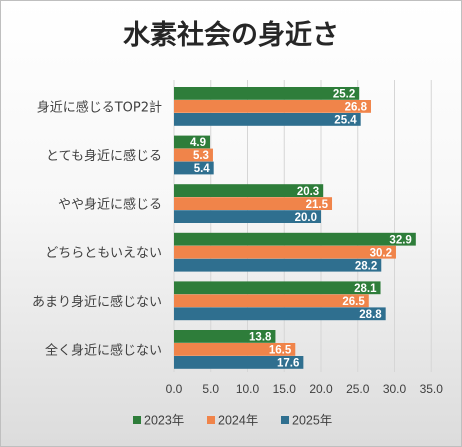 This screenshot has height=447, width=462. What do you see at coordinates (201, 156) in the screenshot?
I see `data-label: 5.3` at bounding box center [201, 156].